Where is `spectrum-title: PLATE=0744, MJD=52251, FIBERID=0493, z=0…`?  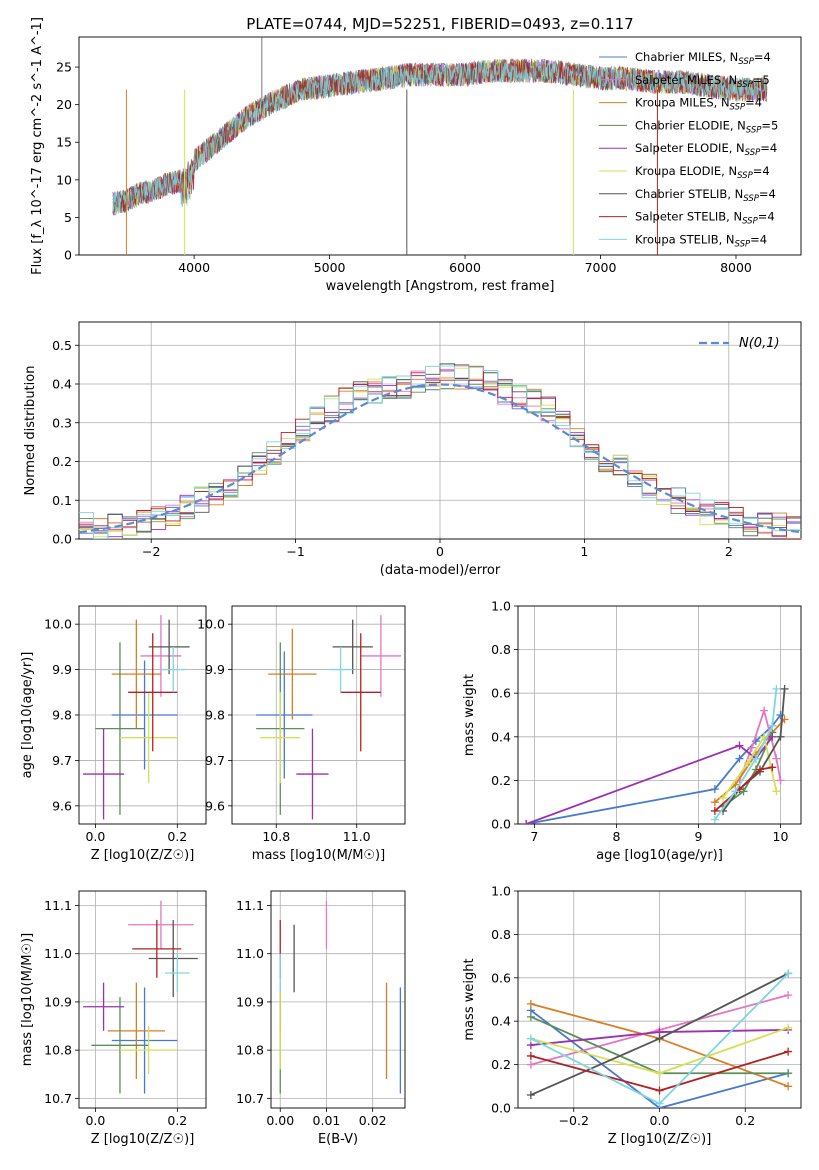 spectrum-title: PLATE=0744, MJD=52251, FIBERID=0493, z=0… is located at coordinates (439, 24).